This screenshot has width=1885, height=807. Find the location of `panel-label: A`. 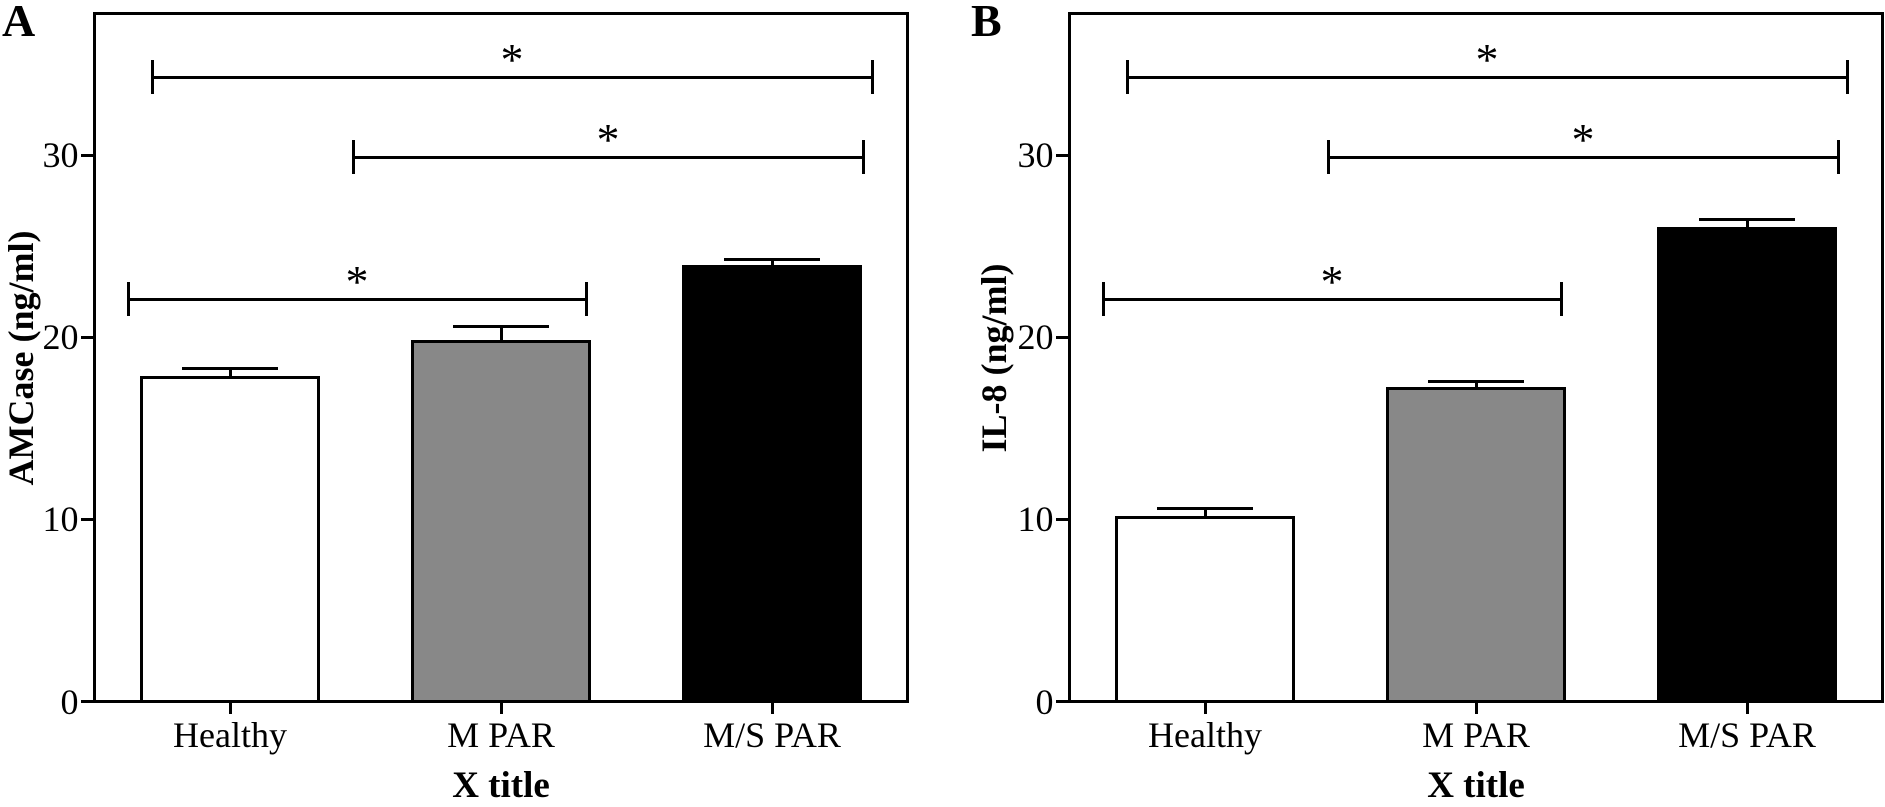

panel-label: A is located at coordinates (19, 23).